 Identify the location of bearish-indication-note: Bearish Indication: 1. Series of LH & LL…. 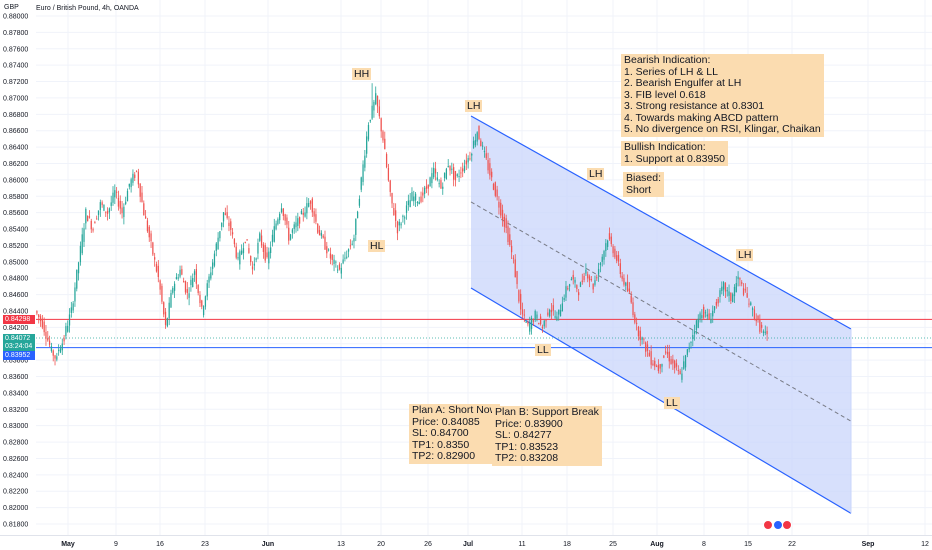
(722, 95).